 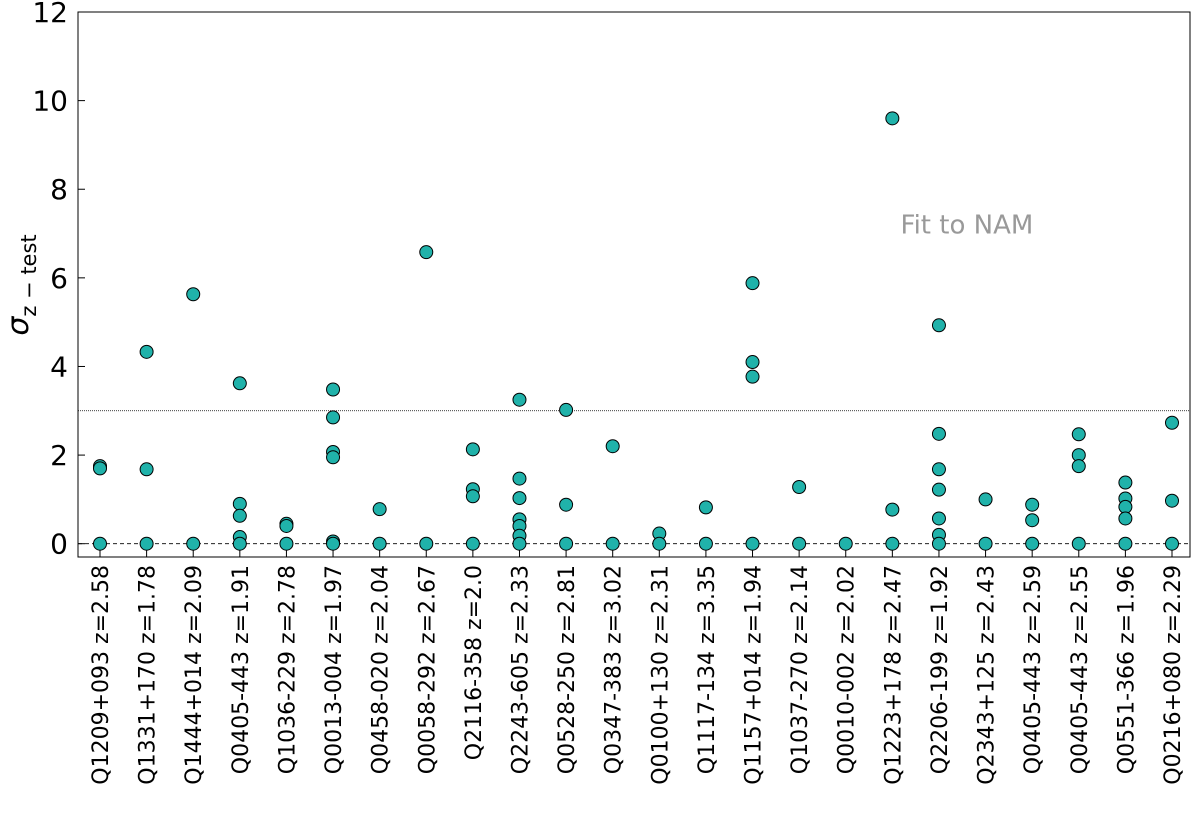 What do you see at coordinates (800, 669) in the screenshot?
I see `x-tick-label: Q1037-270 z=2.14` at bounding box center [800, 669].